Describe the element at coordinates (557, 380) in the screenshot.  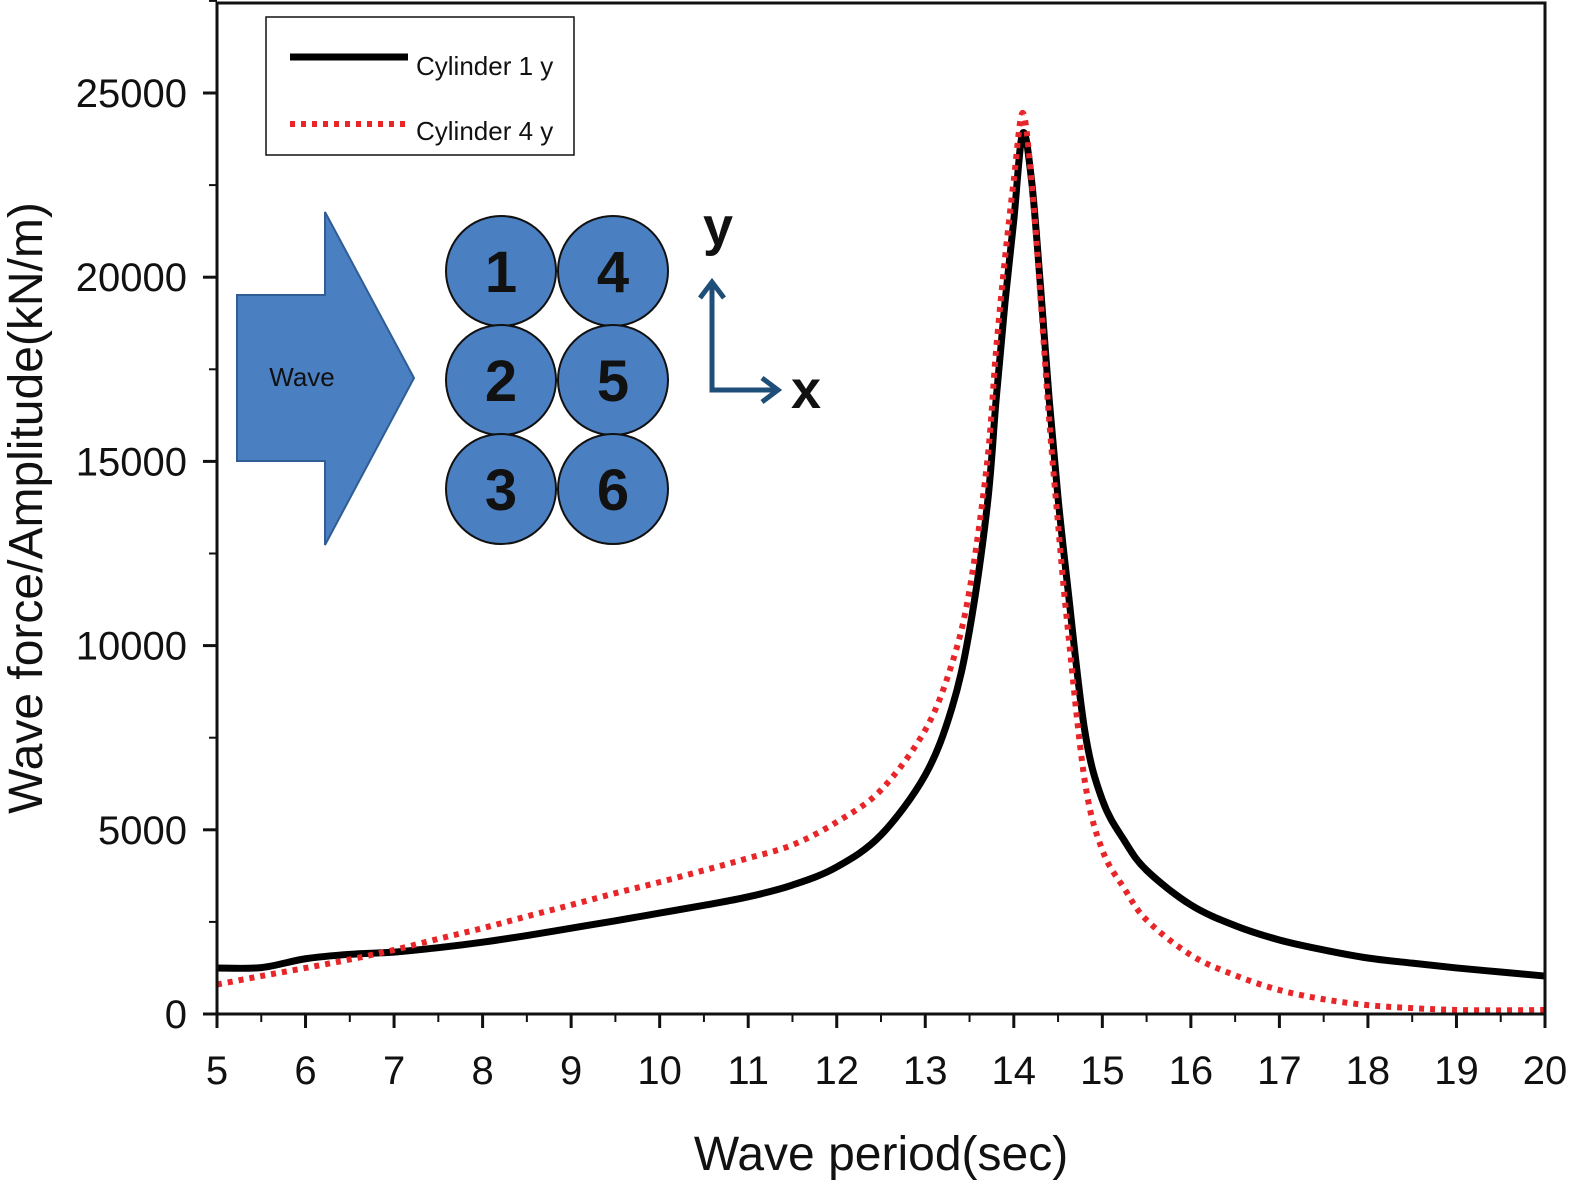
I see `cylinder-array: 1 4 2 5 3 6` at that location.